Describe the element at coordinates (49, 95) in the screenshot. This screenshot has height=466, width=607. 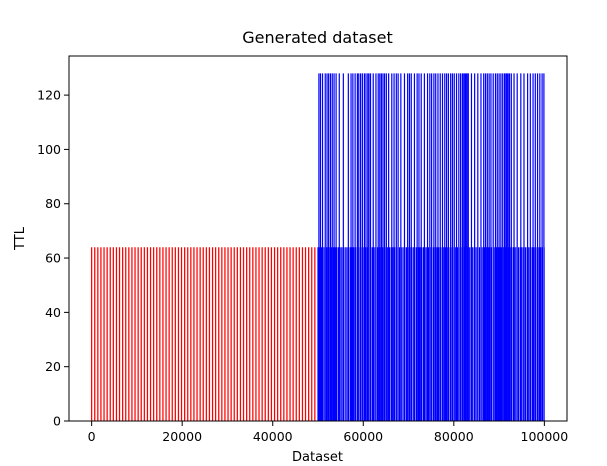
I see `y-tick-label: 120` at that location.